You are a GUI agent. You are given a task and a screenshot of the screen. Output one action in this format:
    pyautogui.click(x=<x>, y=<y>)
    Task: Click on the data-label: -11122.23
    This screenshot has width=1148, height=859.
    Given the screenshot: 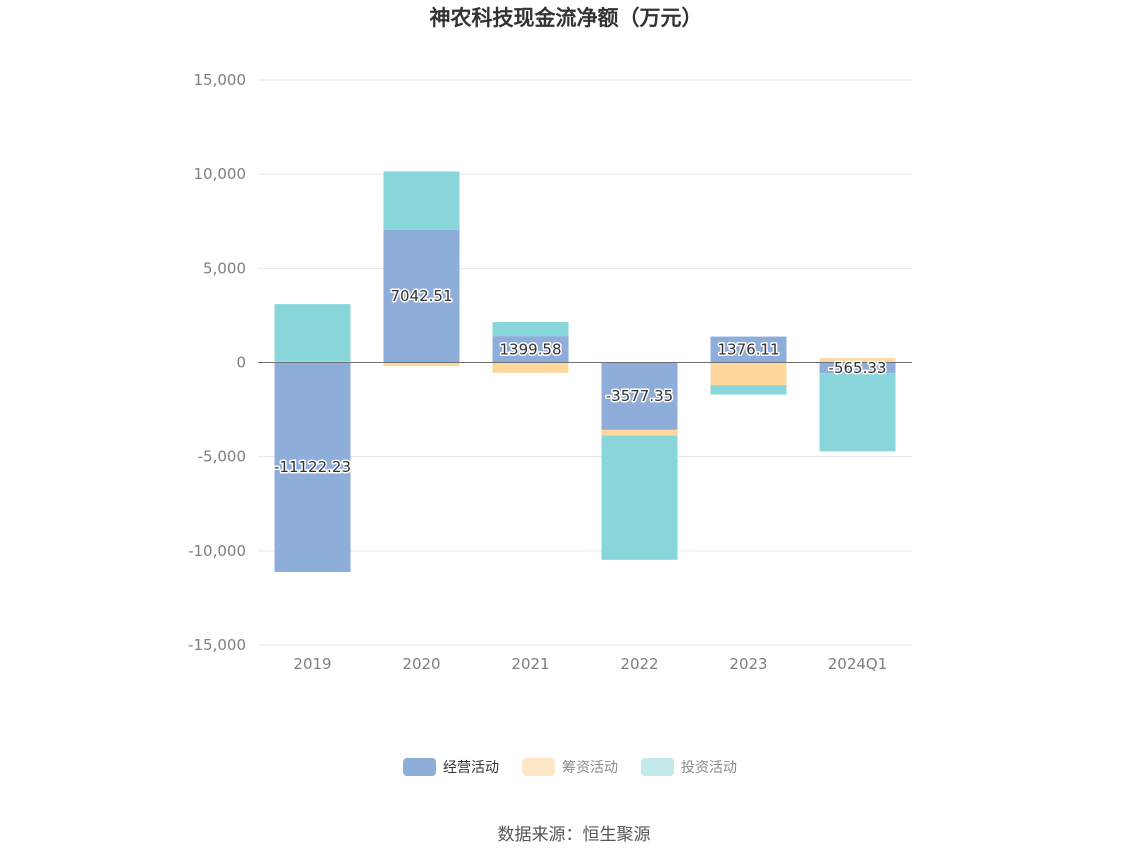 What is the action you would take?
    pyautogui.click(x=312, y=467)
    